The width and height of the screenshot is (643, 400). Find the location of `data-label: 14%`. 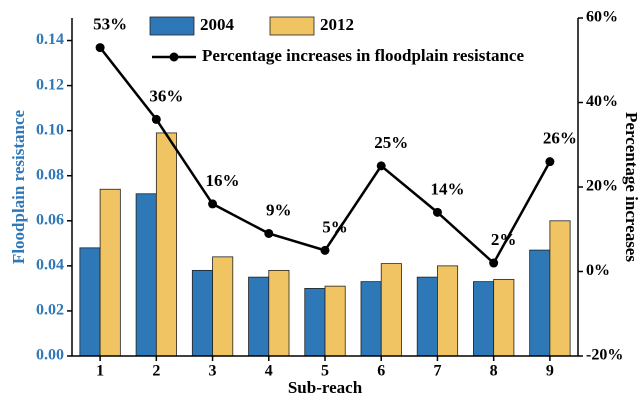

data-label: 14% is located at coordinates (447, 188).